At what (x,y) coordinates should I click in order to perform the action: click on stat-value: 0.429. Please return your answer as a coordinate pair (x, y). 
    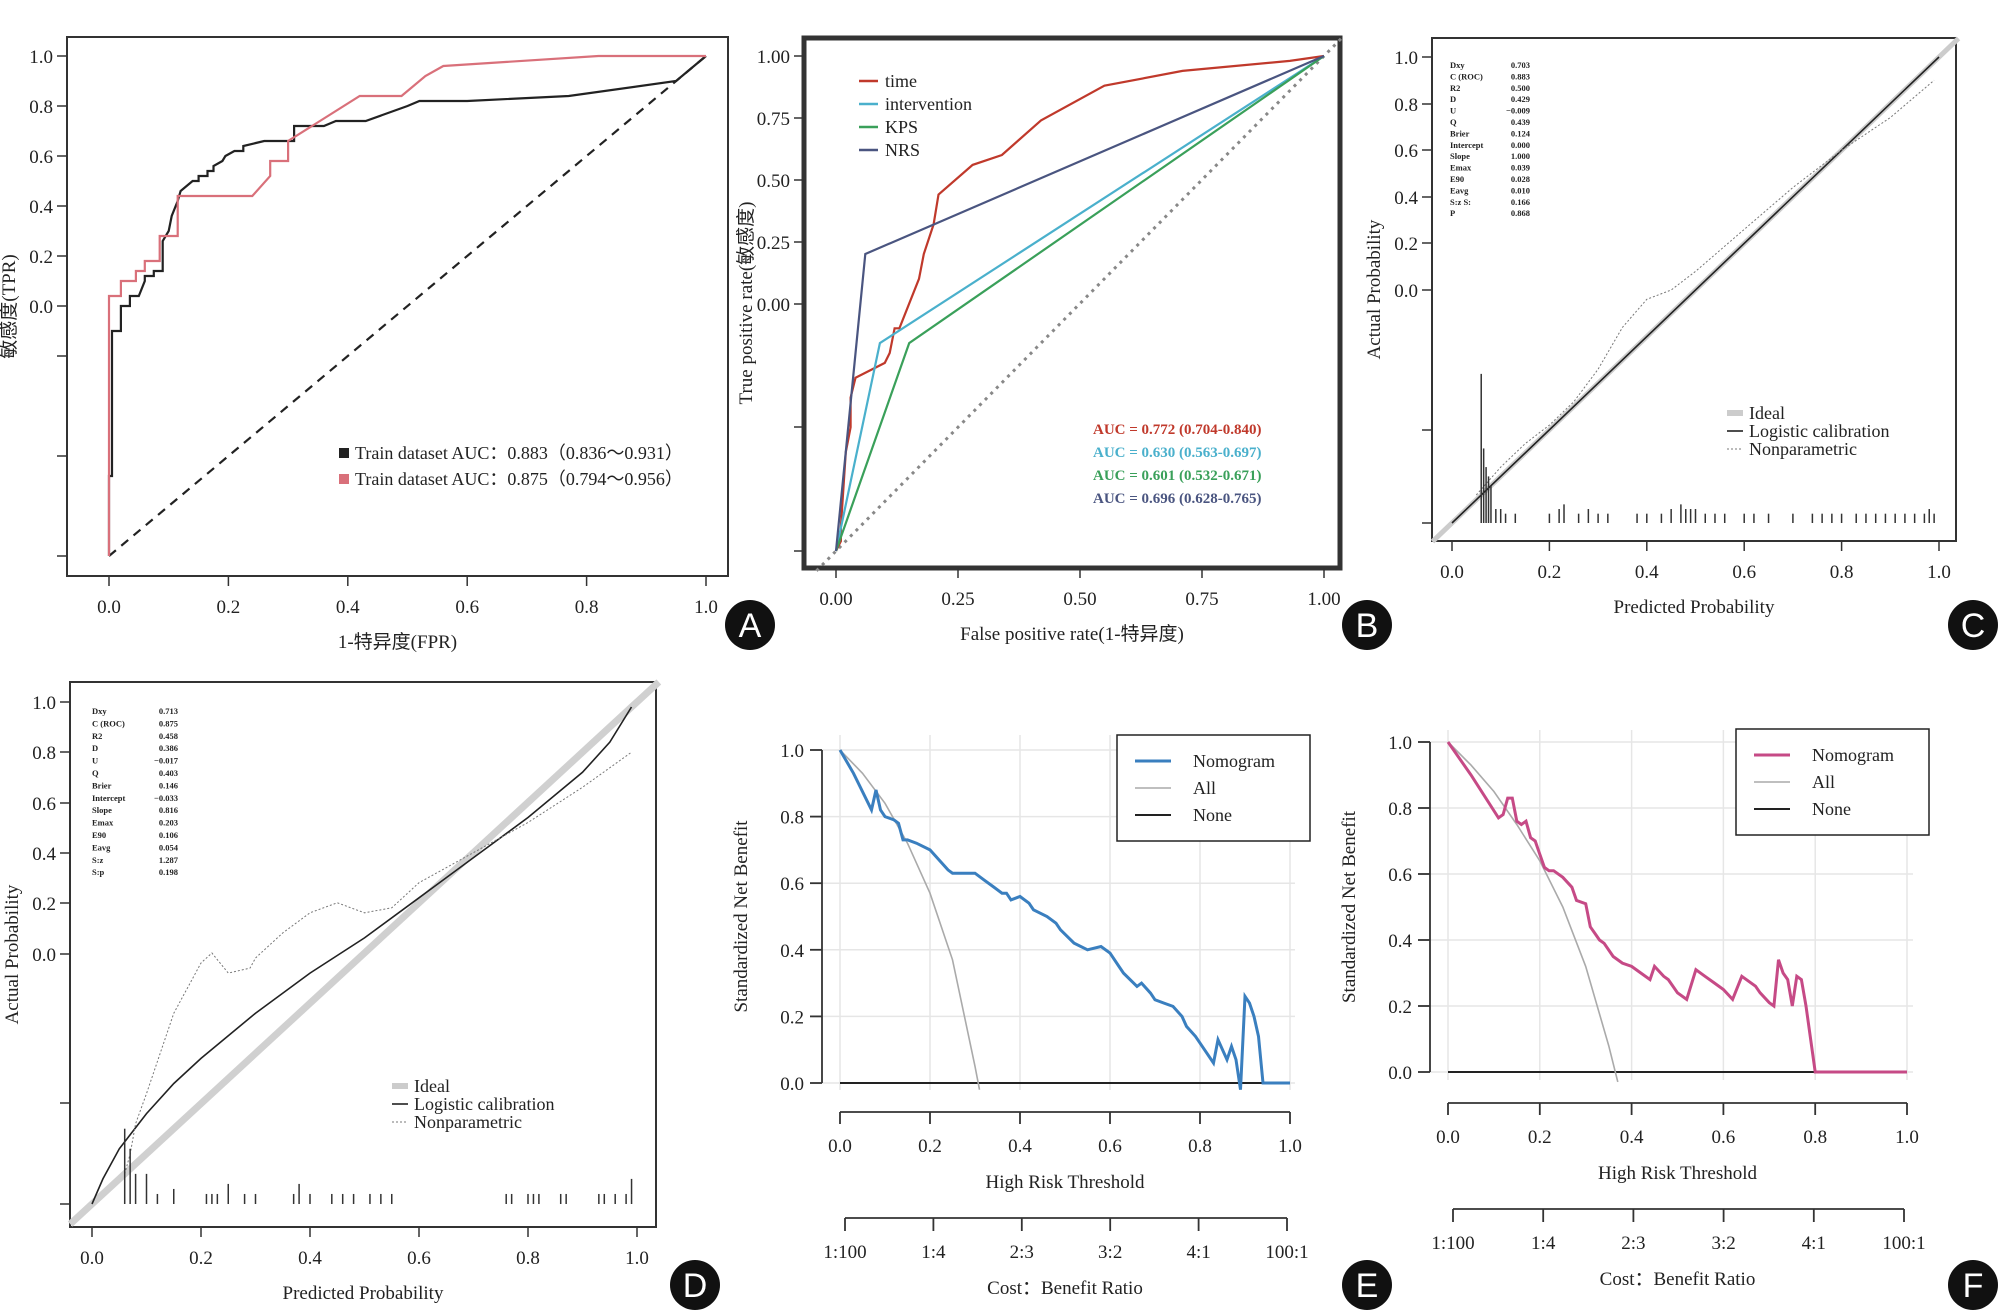
    Looking at the image, I should click on (1520, 99).